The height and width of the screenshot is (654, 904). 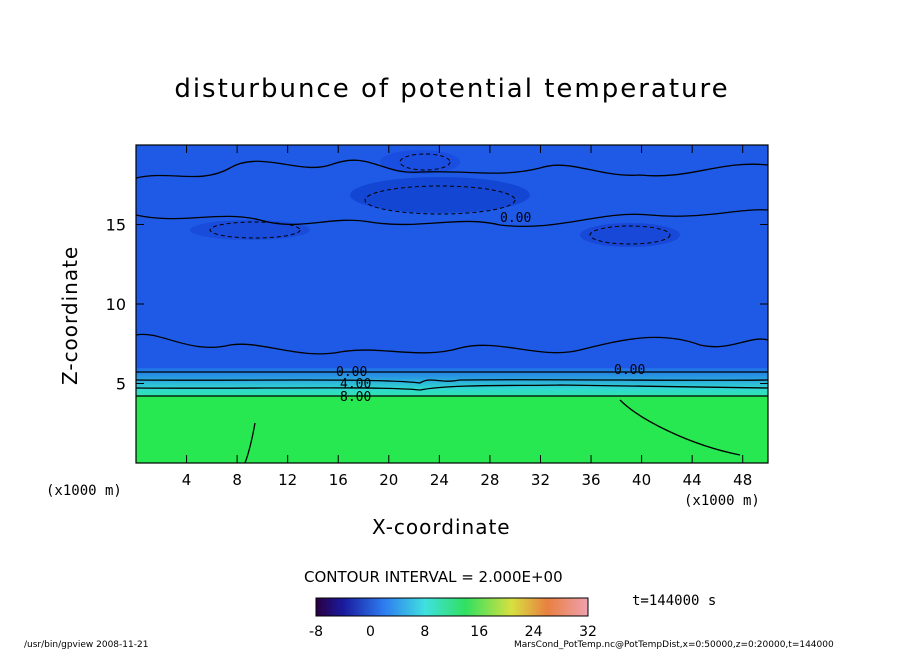 What do you see at coordinates (355, 397) in the screenshot?
I see `contour-label: 8.00` at bounding box center [355, 397].